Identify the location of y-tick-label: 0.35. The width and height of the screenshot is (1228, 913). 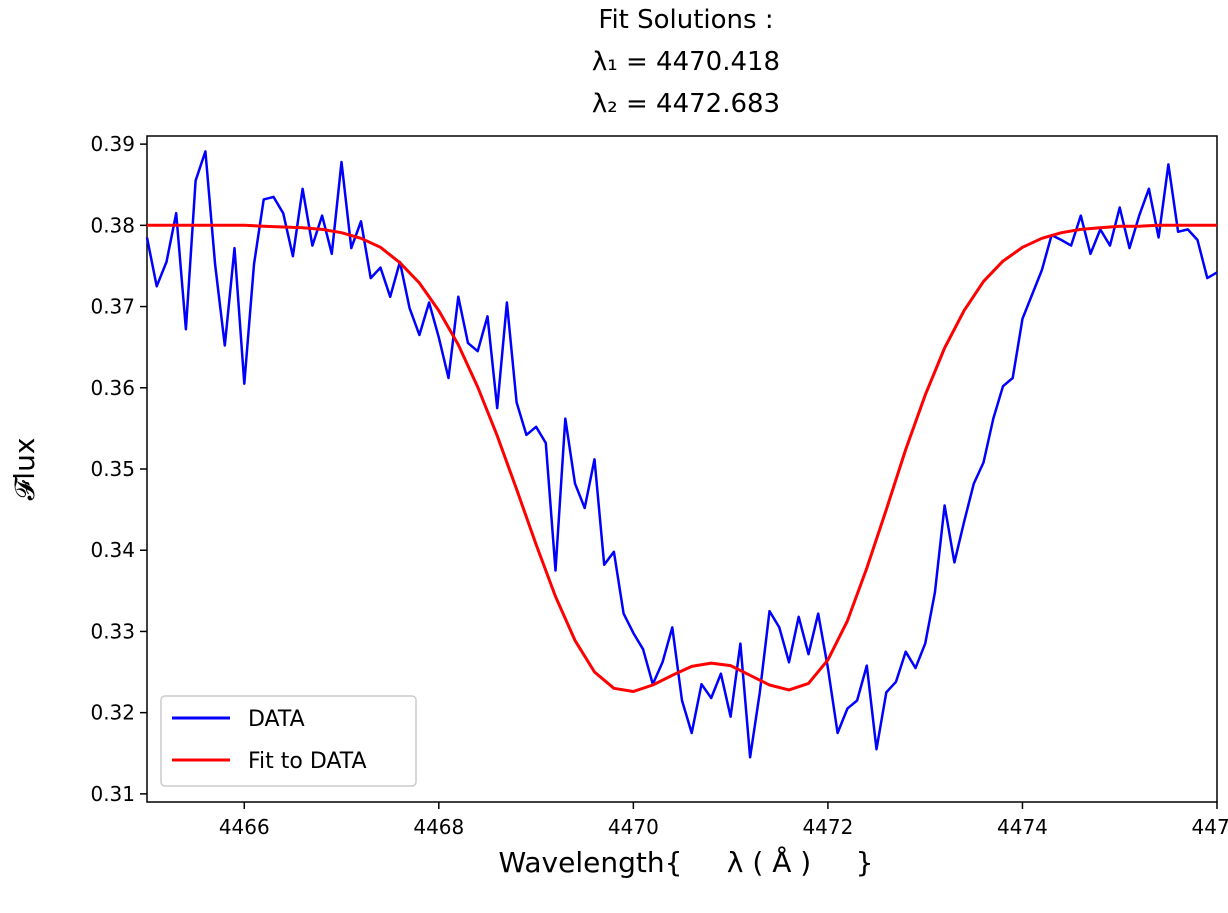
(112, 469).